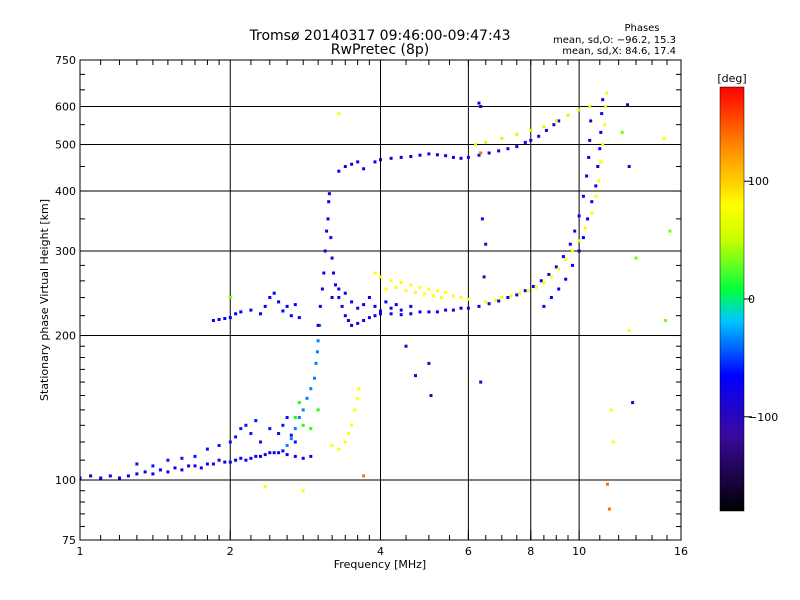 This screenshot has height=600, width=800. What do you see at coordinates (65, 336) in the screenshot?
I see `y-tick-label: 200` at bounding box center [65, 336].